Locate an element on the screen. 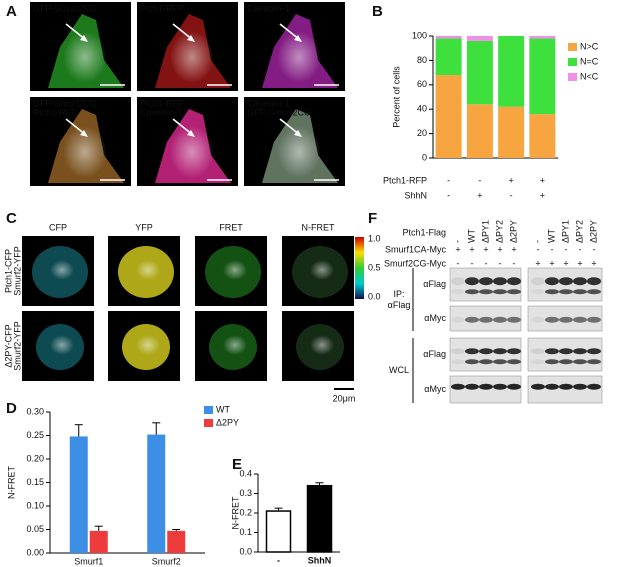 Image resolution: width=617 pixels, height=567 pixels. x-tick-label: Smurf2 is located at coordinates (166, 561).